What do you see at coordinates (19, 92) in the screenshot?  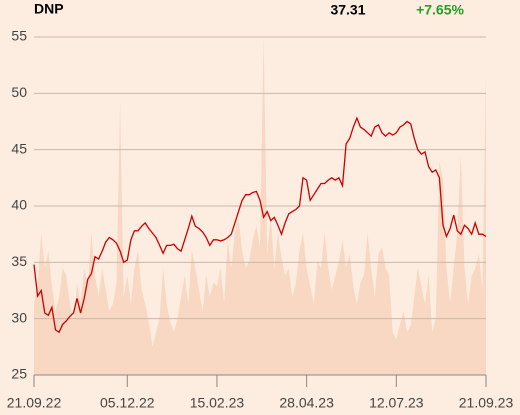 I see `y-tick-label: 50` at bounding box center [19, 92].